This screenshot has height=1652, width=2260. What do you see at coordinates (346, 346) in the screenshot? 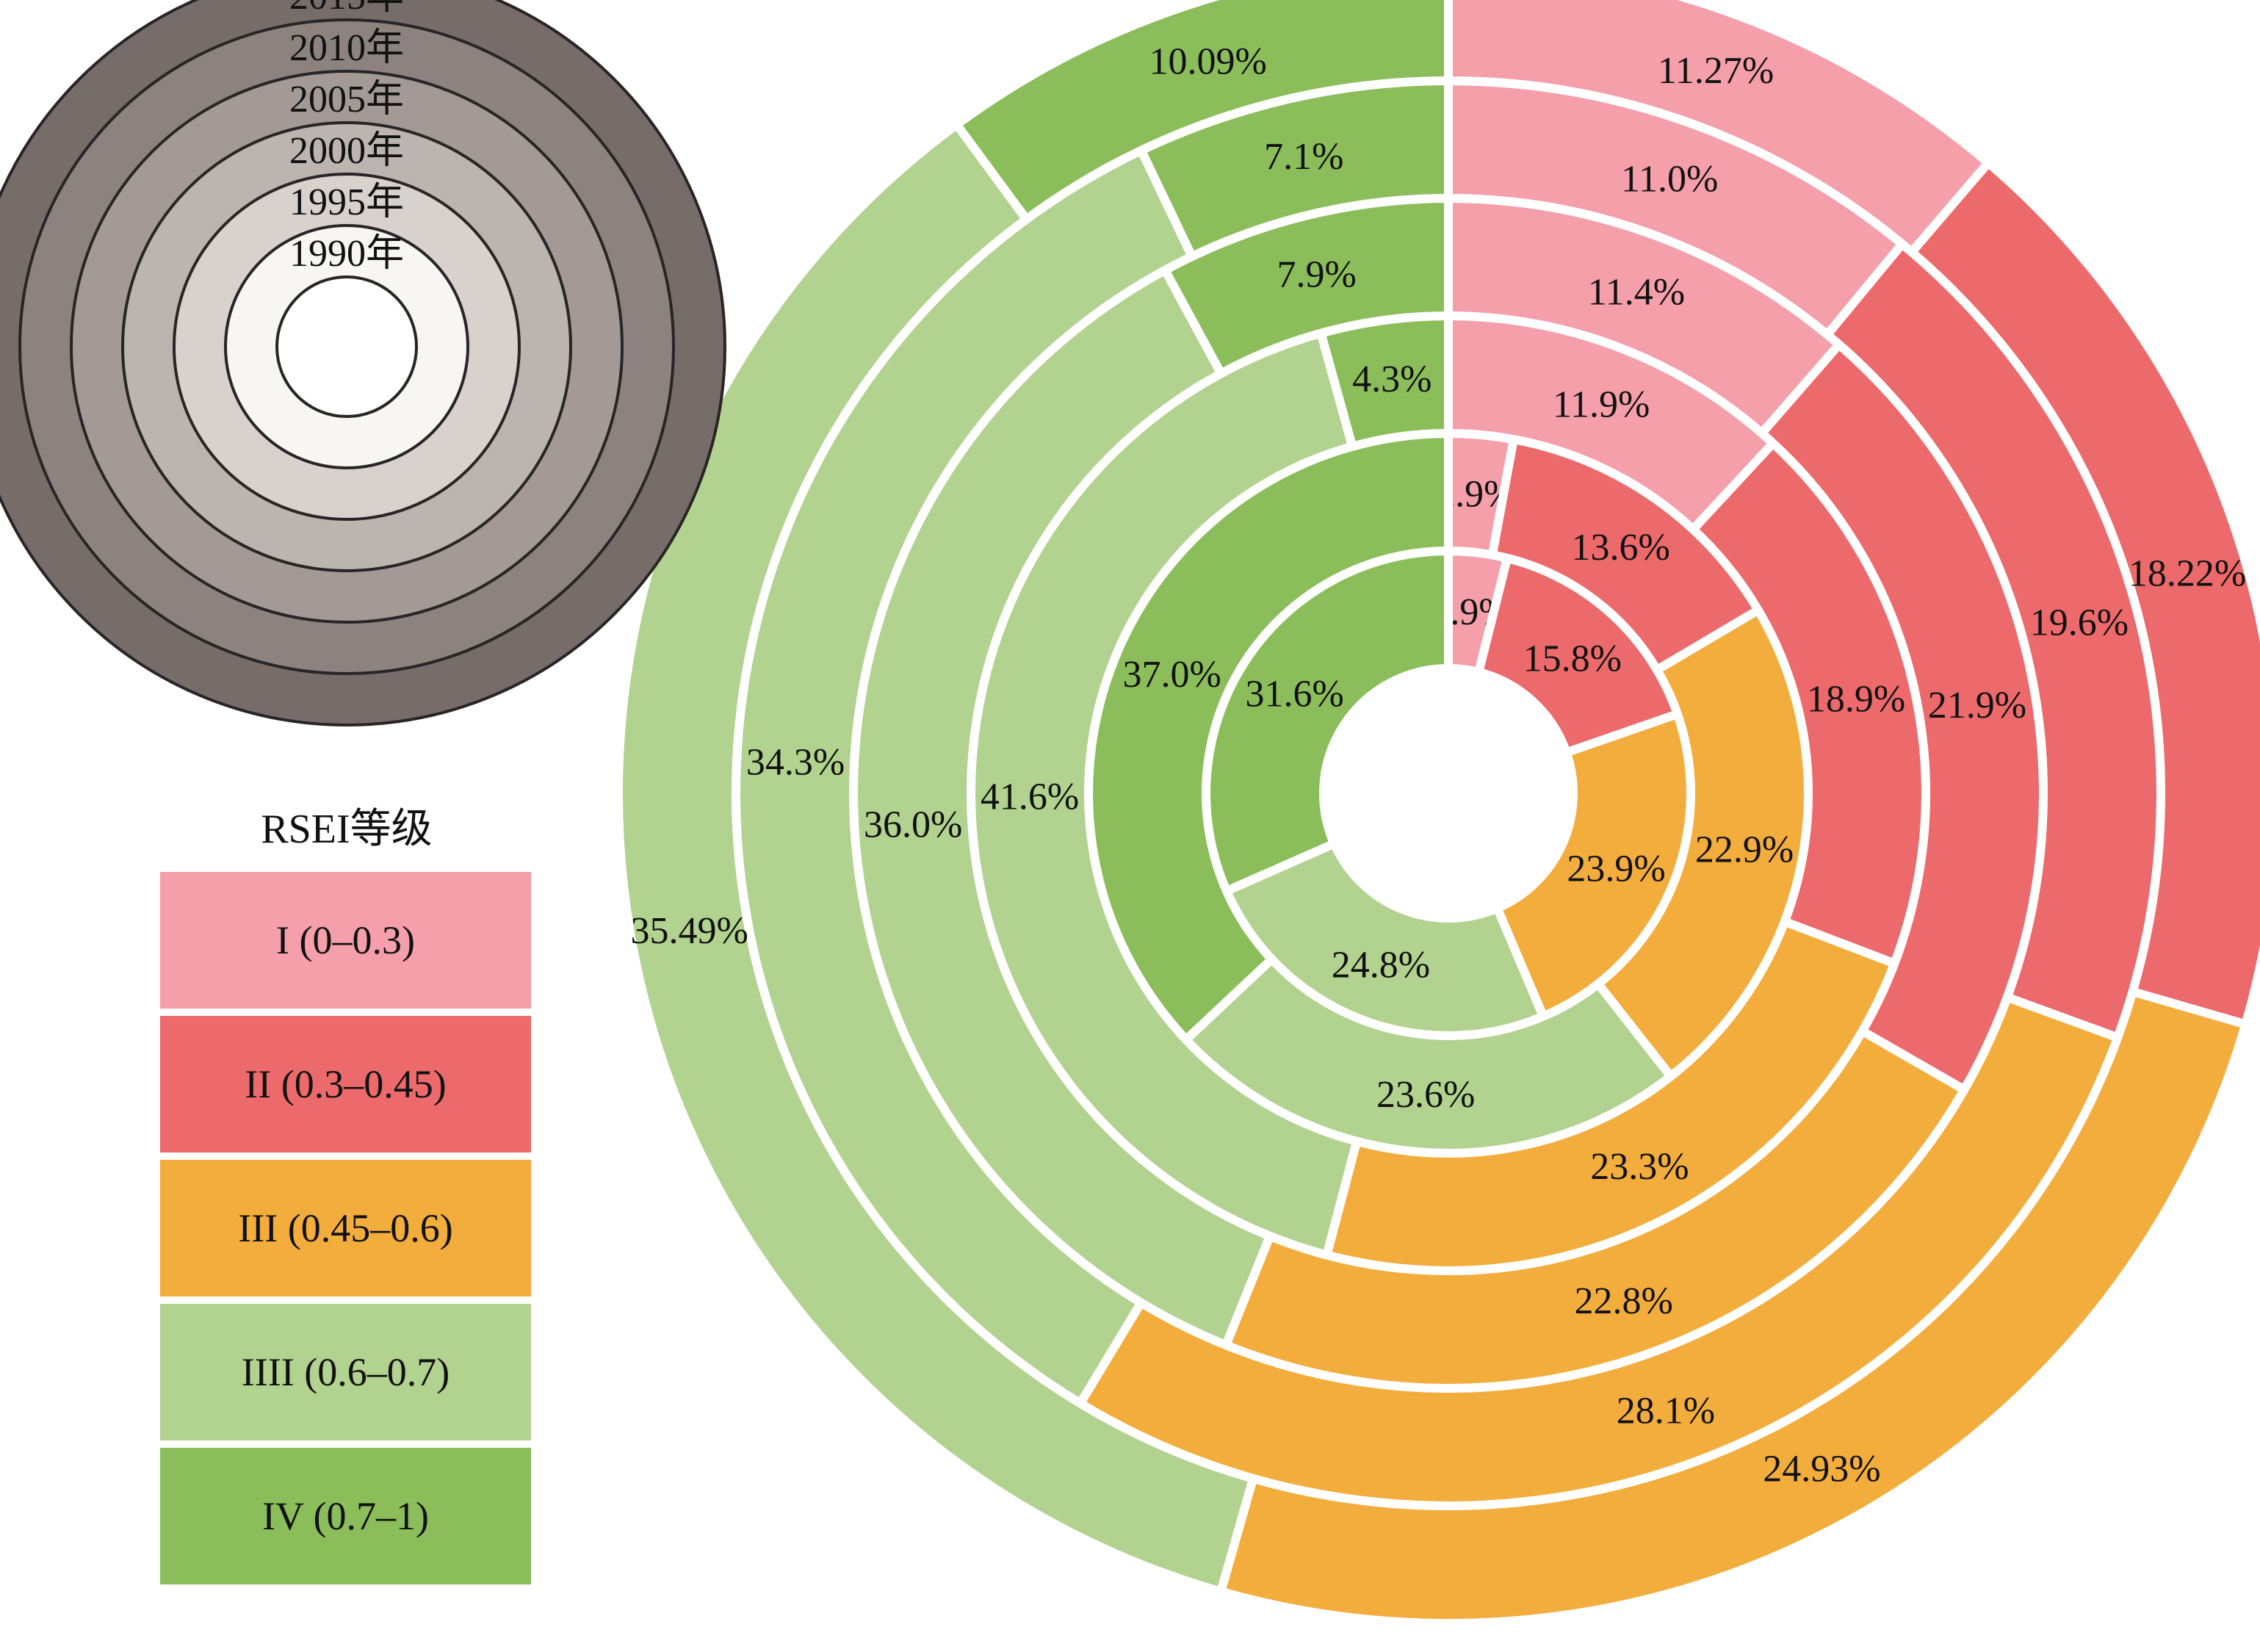
I see `year-key-center-hole` at bounding box center [346, 346].